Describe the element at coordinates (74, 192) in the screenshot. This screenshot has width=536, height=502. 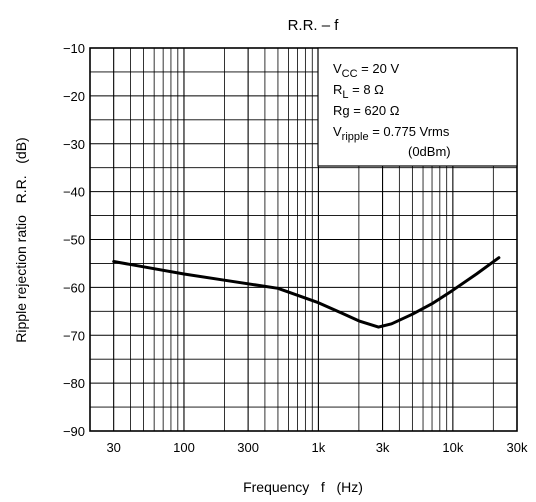
I see `y-tick-label: −40` at that location.